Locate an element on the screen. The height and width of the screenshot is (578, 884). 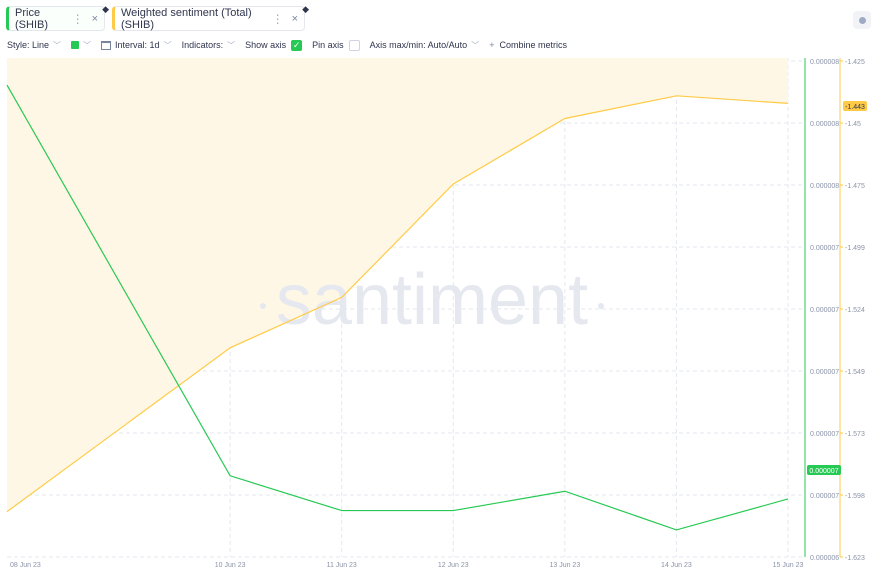
settings-icon is located at coordinates (862, 20).